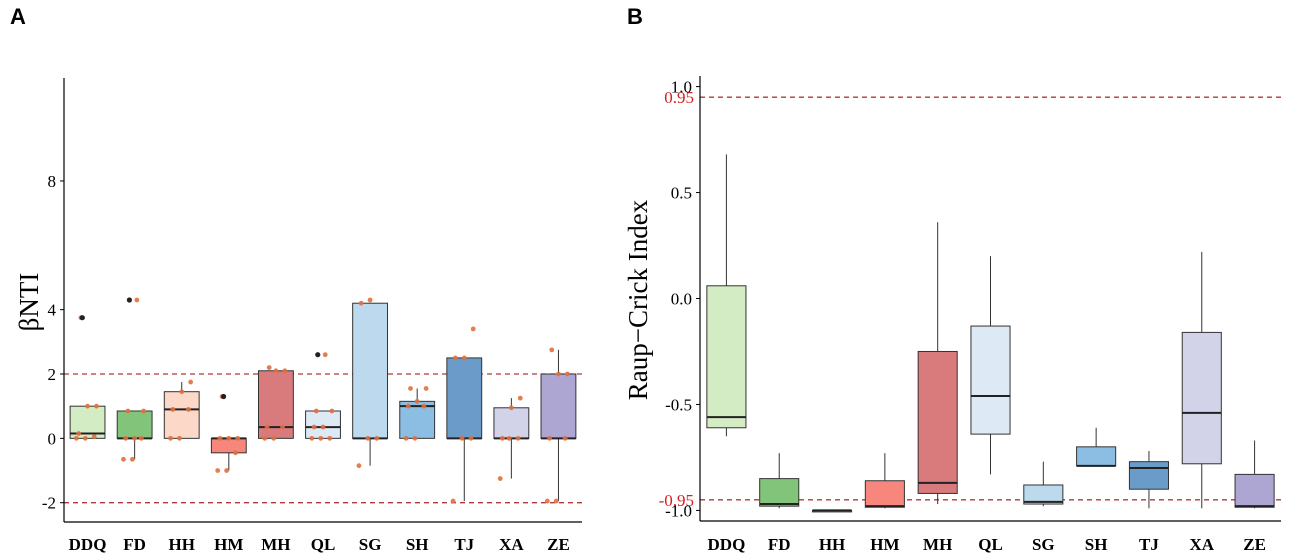  Describe the element at coordinates (1148, 475) in the screenshot. I see `raup-crick-tj-box` at that location.